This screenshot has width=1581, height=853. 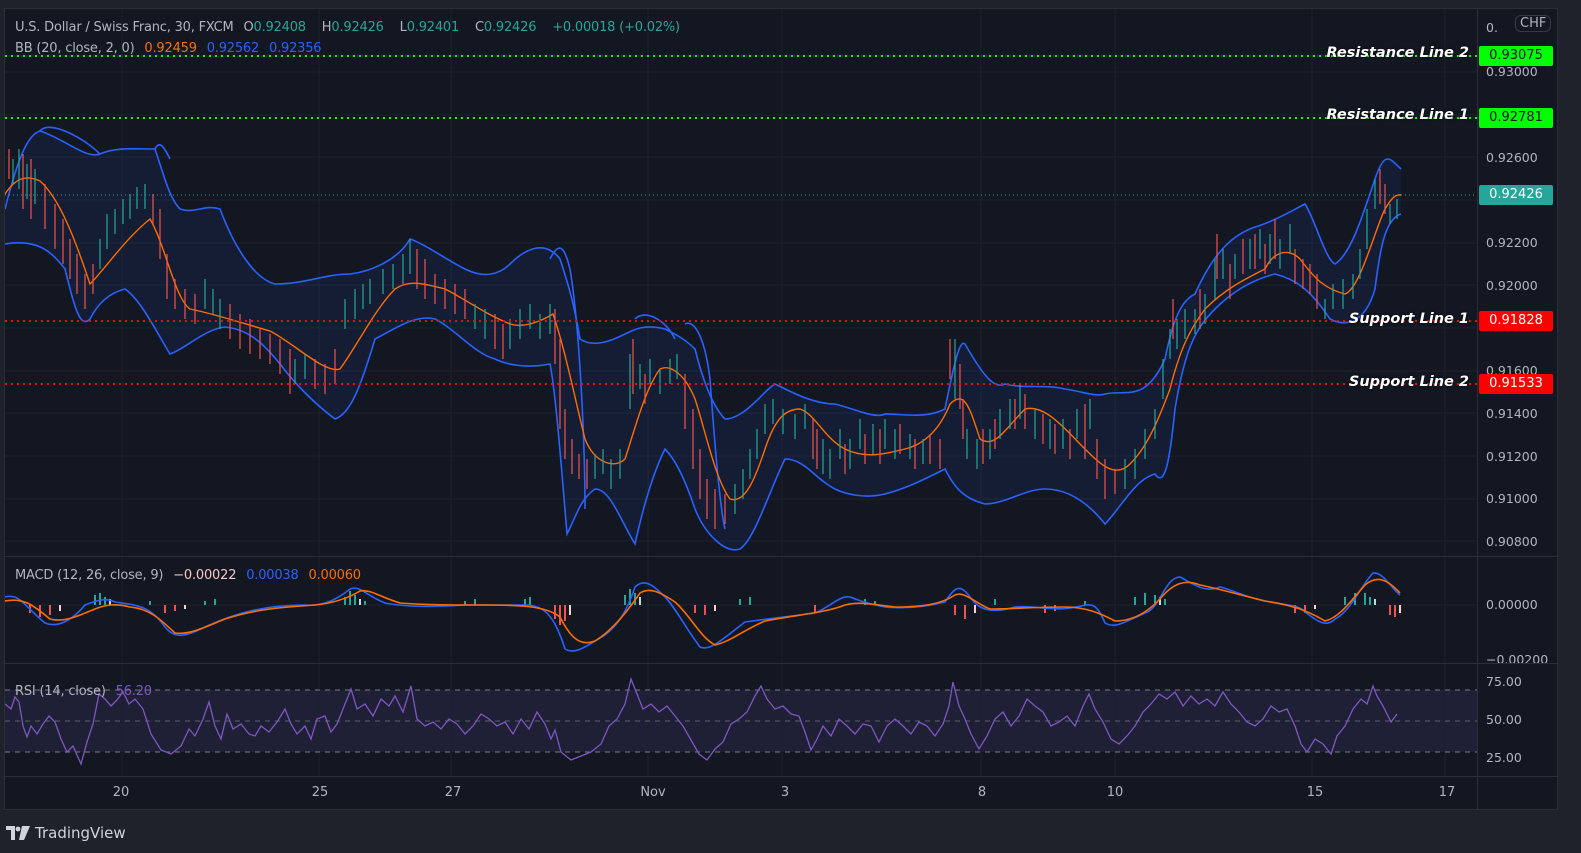 I want to click on rsi-legend: RSI (14, close) 56.20, so click(x=86, y=691).